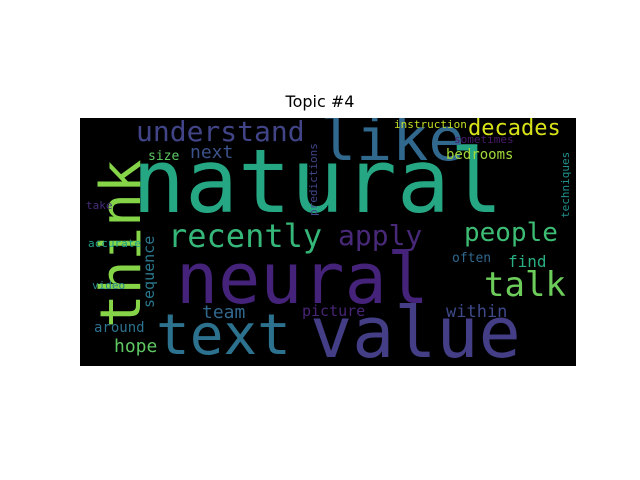 The height and width of the screenshot is (480, 640). I want to click on word-bedrooms: bedrooms, so click(480, 155).